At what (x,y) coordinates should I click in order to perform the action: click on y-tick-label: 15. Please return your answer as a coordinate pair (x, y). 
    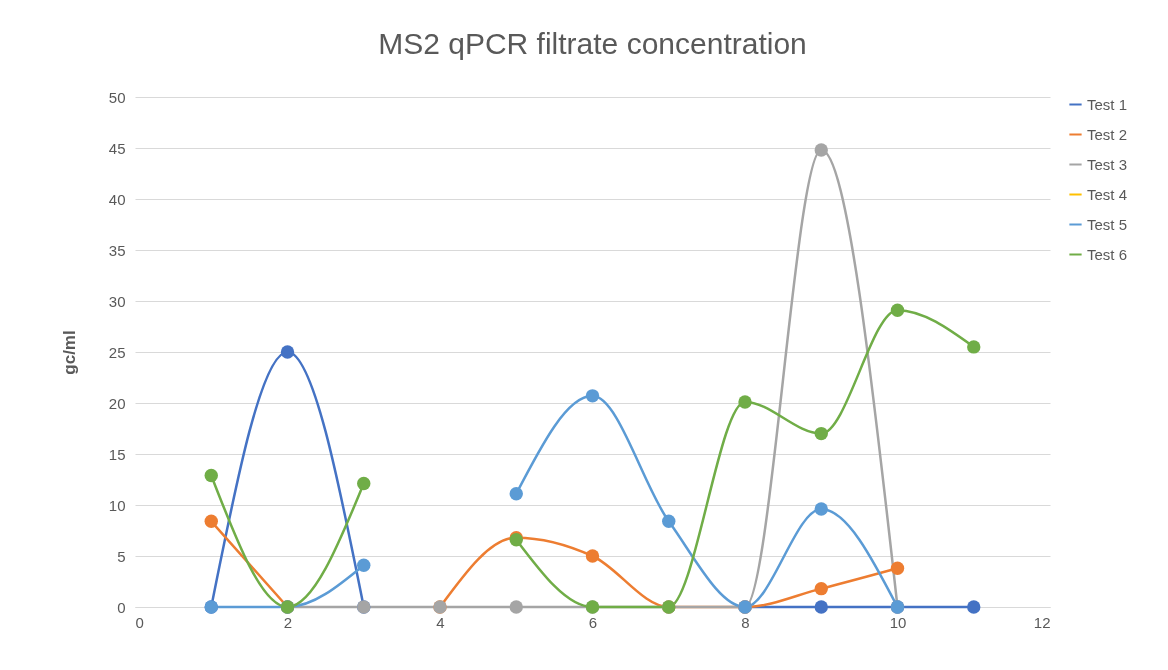
    Looking at the image, I should click on (117, 454).